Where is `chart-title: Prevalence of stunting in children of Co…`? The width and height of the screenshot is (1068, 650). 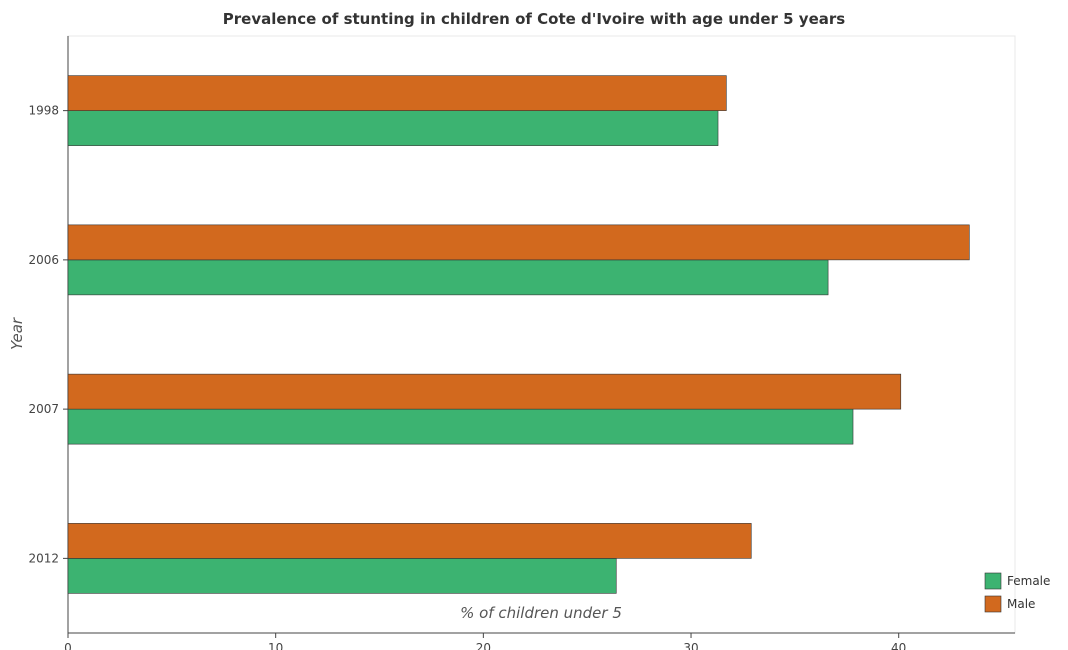
chart-title: Prevalence of stunting in children of Co… is located at coordinates (534, 19).